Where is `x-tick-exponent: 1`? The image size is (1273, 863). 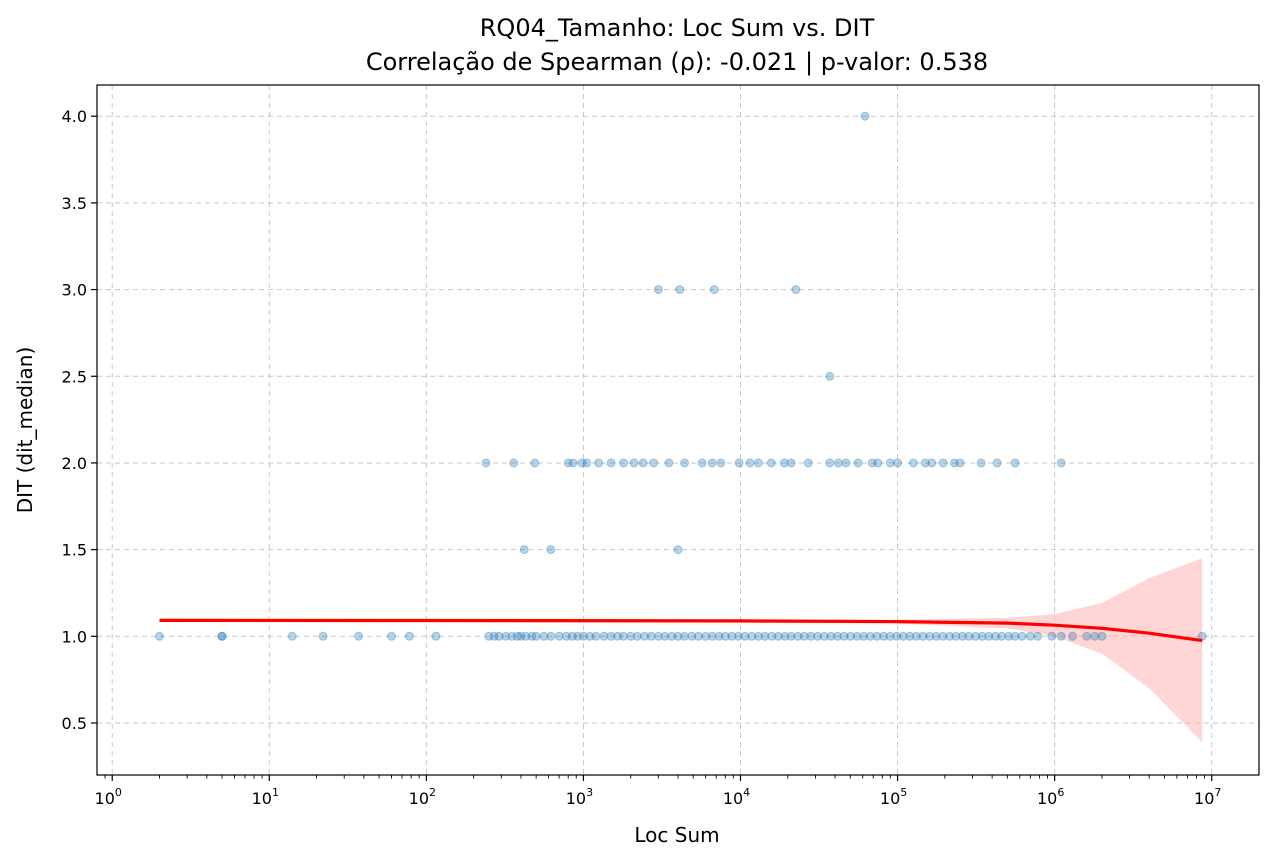
x-tick-exponent: 1 is located at coordinates (275, 792).